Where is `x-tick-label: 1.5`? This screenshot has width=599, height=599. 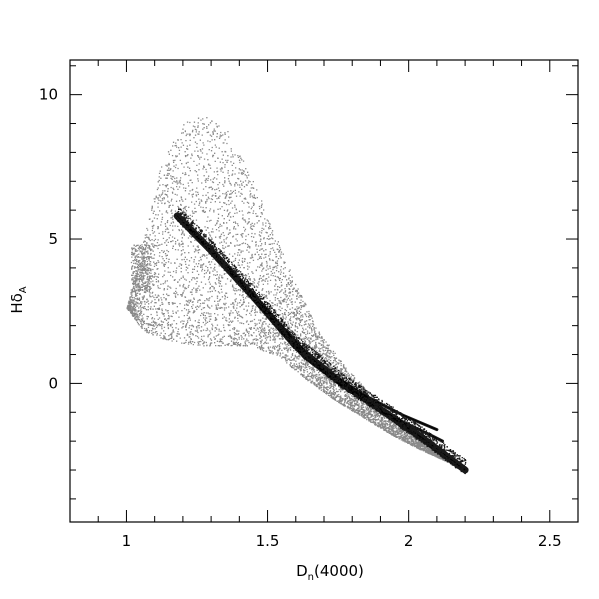 x-tick-label: 1.5 is located at coordinates (268, 541).